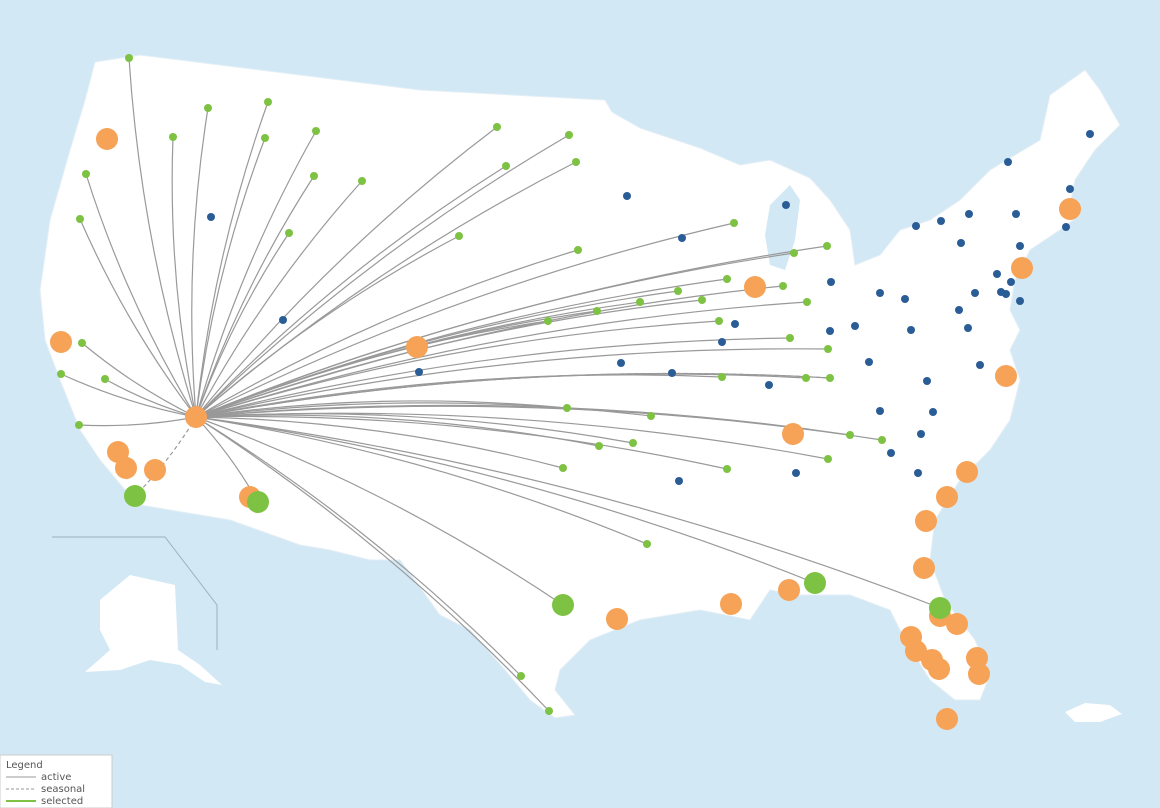 The width and height of the screenshot is (1160, 808). Describe the element at coordinates (63, 789) in the screenshot. I see `legend-label: seasonal` at that location.